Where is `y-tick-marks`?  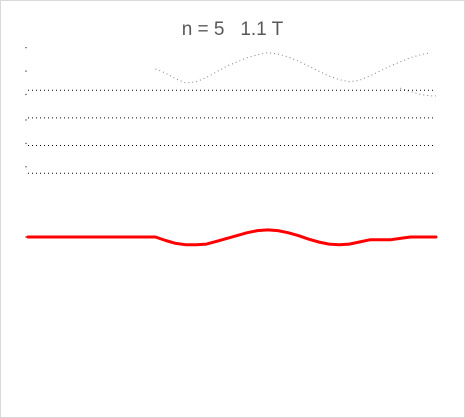
y-tick-marks is located at coordinates (26, 142).